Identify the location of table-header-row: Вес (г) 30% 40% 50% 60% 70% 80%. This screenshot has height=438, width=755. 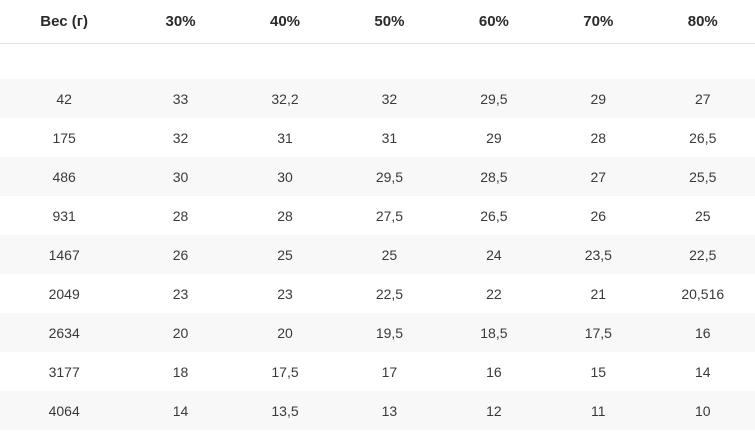
(377, 22).